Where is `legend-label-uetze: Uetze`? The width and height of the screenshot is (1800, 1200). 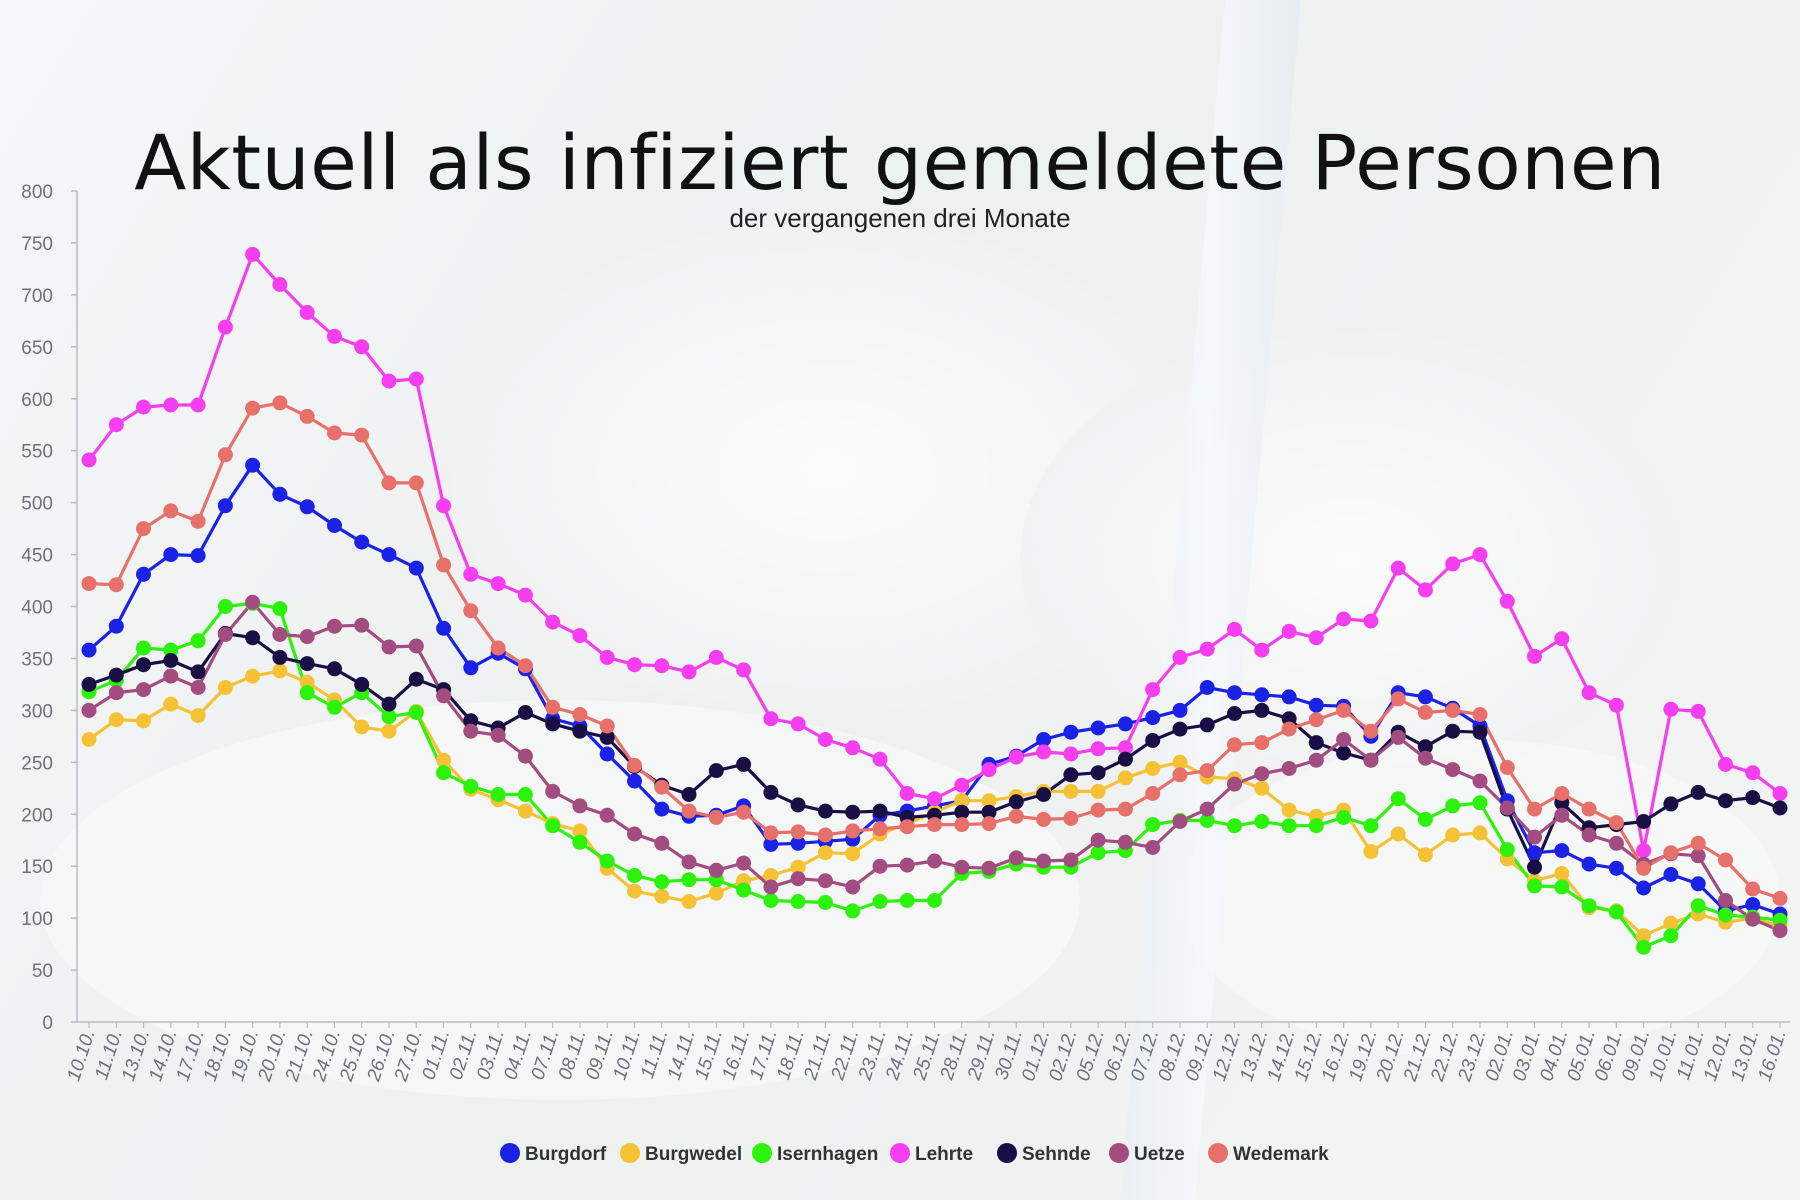 legend-label-uetze: Uetze is located at coordinates (1159, 1154).